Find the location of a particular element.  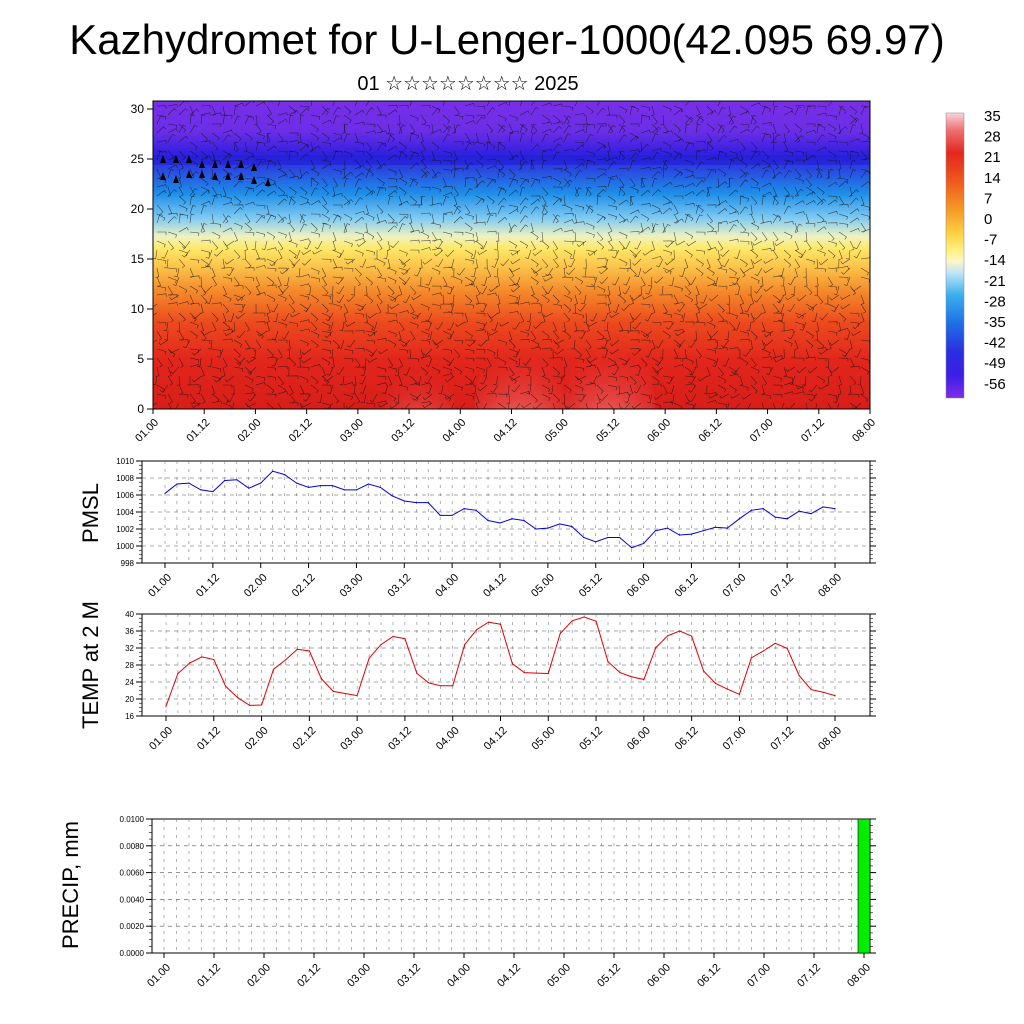

xaxis-tick-label: 06.12 is located at coordinates (711, 431).